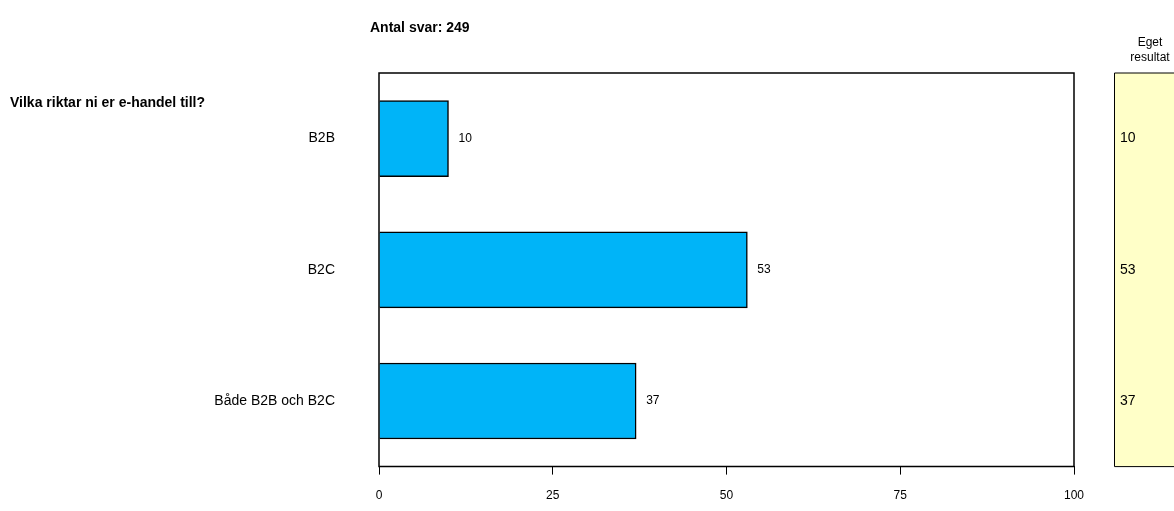 The image size is (1174, 511). I want to click on x-tick-label: 75, so click(900, 495).